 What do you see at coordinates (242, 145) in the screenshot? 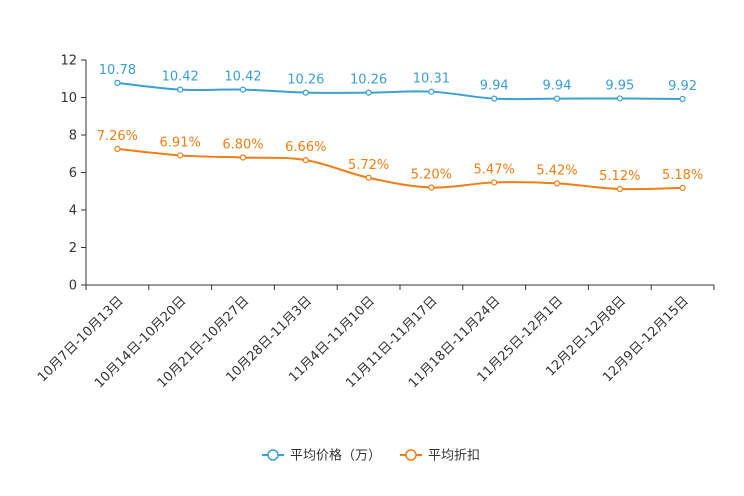
I see `data-label: 6.80%` at bounding box center [242, 145].